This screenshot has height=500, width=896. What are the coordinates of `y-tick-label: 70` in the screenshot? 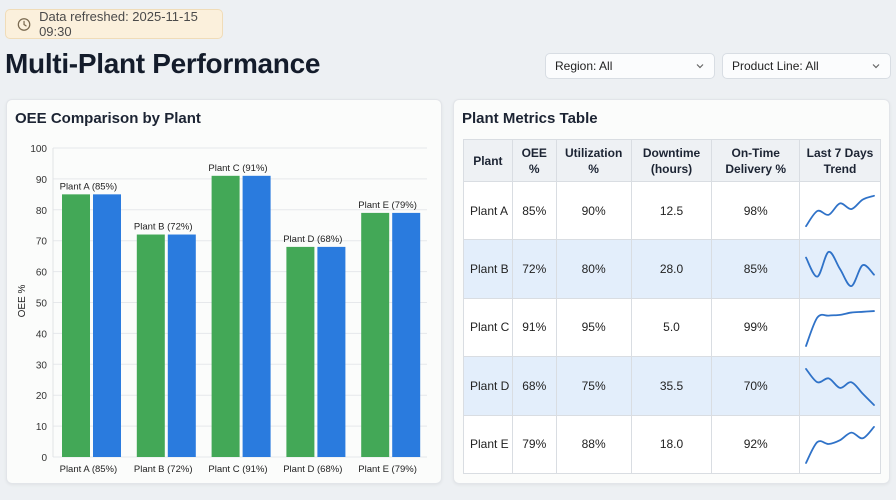 It's located at (42, 242).